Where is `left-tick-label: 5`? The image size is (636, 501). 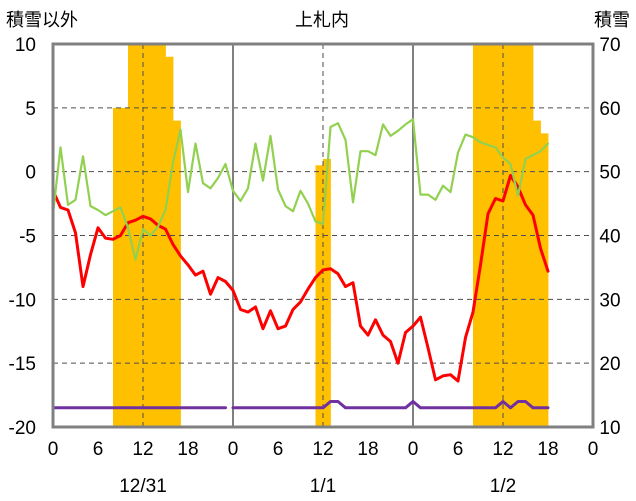 left-tick-label: 5 is located at coordinates (30, 109).